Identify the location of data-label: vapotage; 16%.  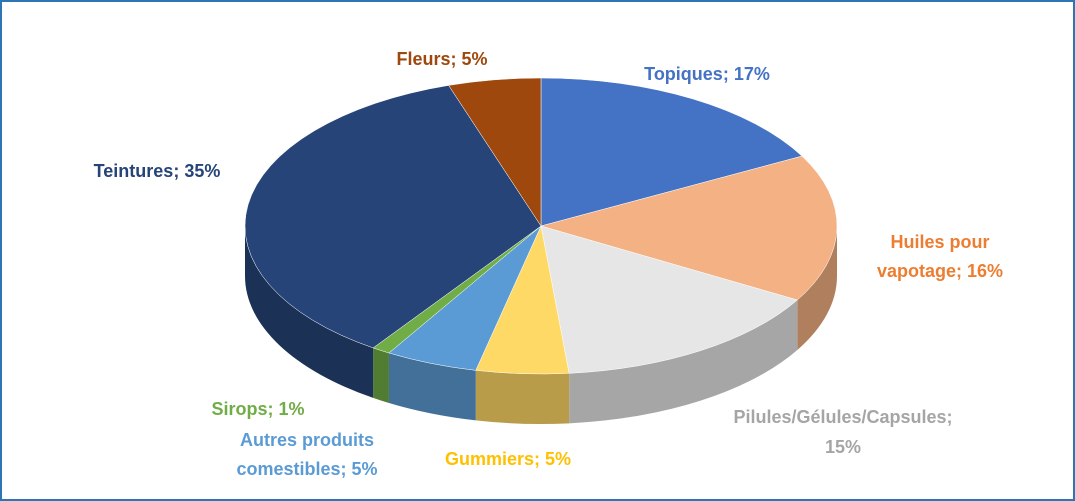
(940, 271).